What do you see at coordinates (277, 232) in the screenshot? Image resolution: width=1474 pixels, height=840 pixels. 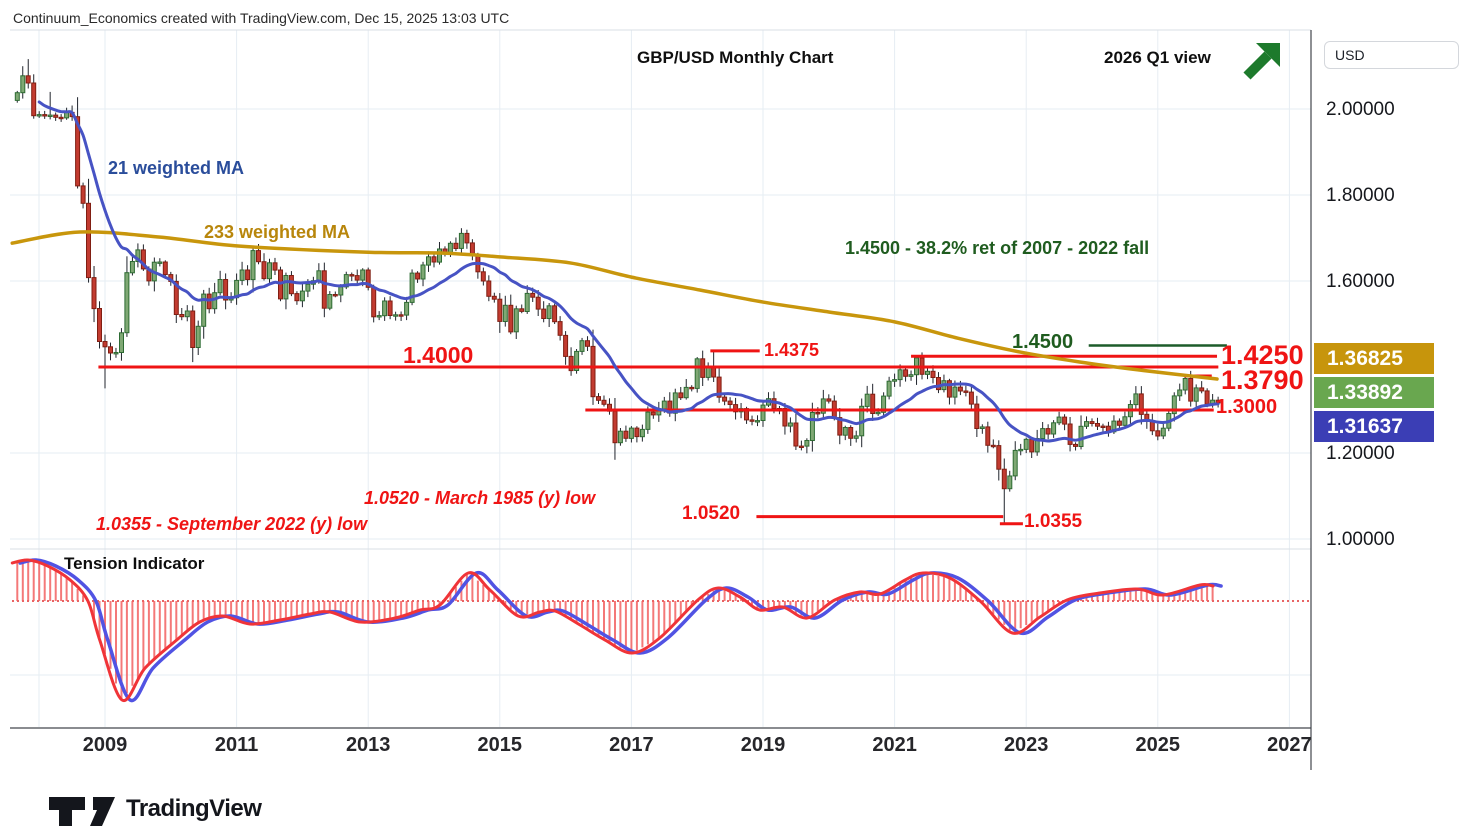 I see `ma233-annotation: 233 weighted MA` at bounding box center [277, 232].